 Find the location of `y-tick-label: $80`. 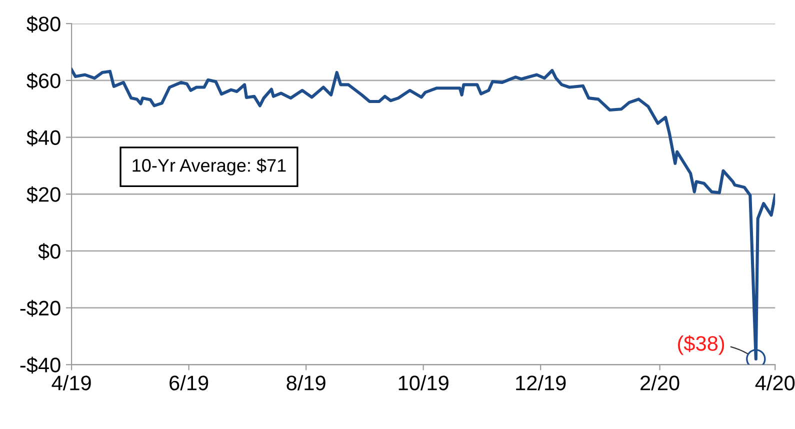

y-tick-label: $80 is located at coordinates (43, 24).